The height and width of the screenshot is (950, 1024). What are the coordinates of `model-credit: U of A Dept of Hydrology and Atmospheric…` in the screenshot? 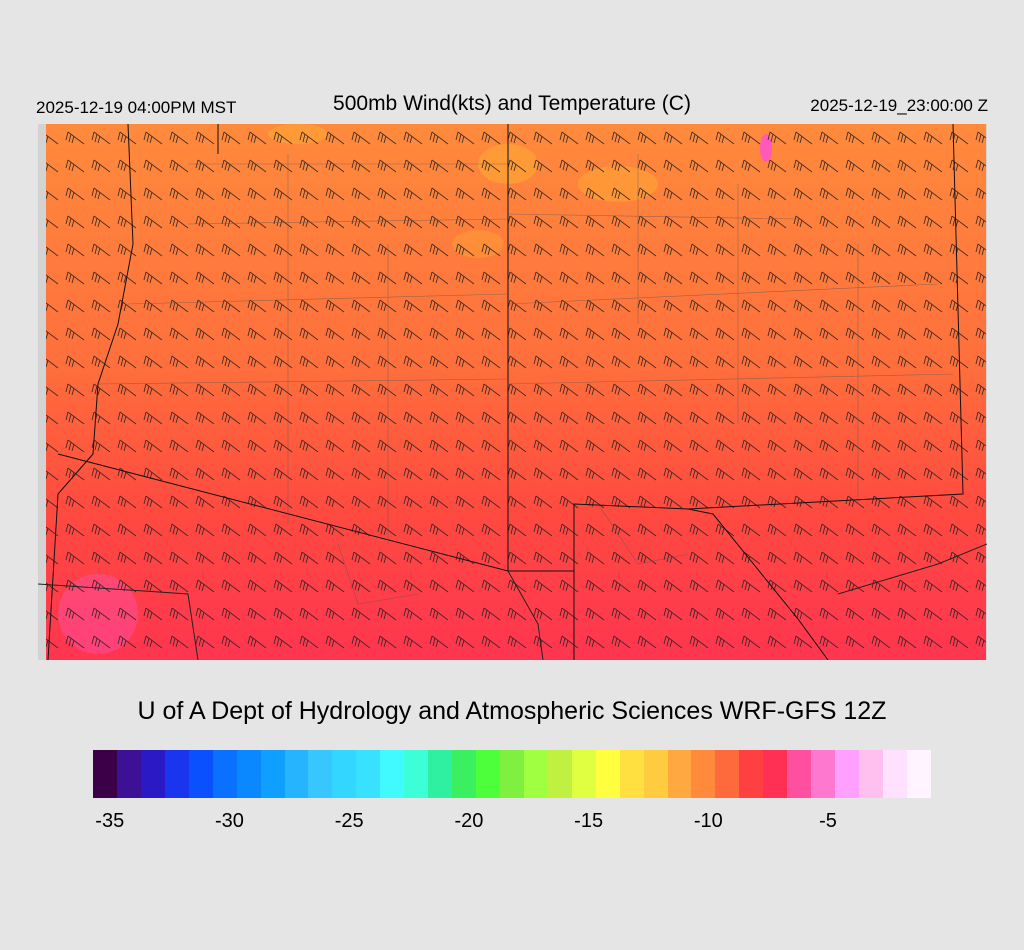 It's located at (512, 711).